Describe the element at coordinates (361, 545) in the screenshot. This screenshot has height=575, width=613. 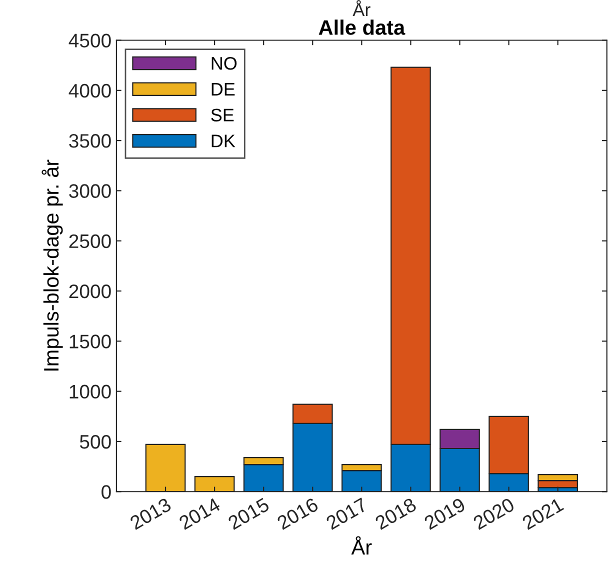
I see `x-axis-title: År` at that location.